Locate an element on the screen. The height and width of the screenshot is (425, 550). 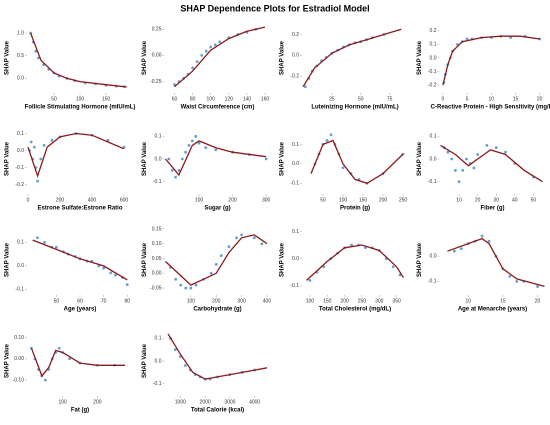
x-axis-label: Total Cholesterol (mg/dL) is located at coordinates (355, 310).